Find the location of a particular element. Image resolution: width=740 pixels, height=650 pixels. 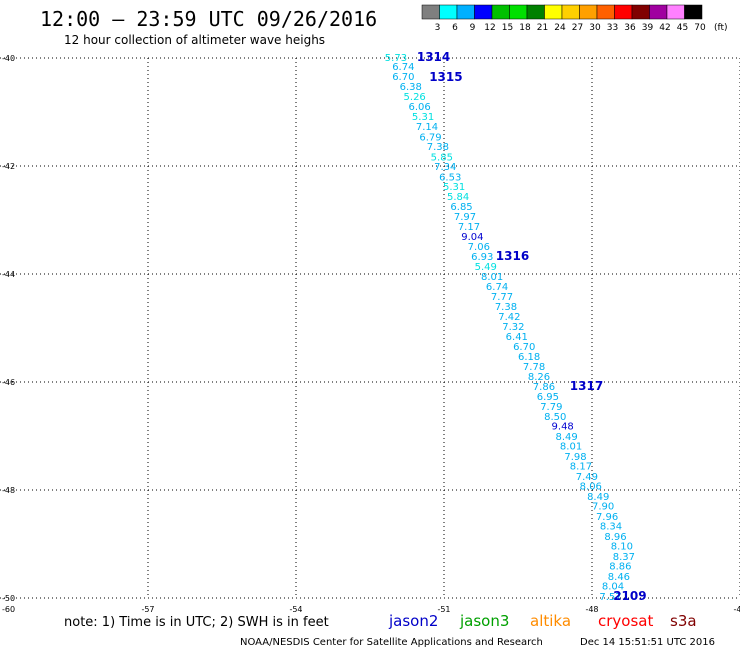

wave-height-label: 7.34 is located at coordinates (445, 167).